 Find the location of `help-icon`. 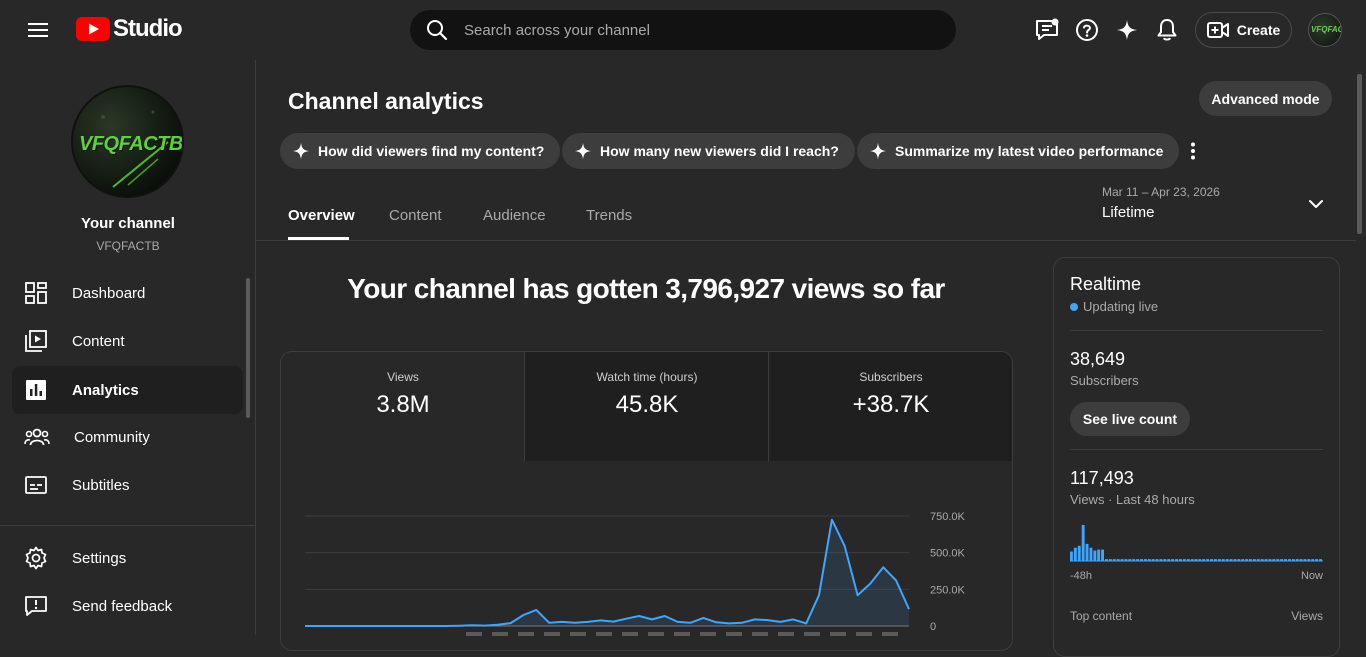

help-icon is located at coordinates (1087, 30).